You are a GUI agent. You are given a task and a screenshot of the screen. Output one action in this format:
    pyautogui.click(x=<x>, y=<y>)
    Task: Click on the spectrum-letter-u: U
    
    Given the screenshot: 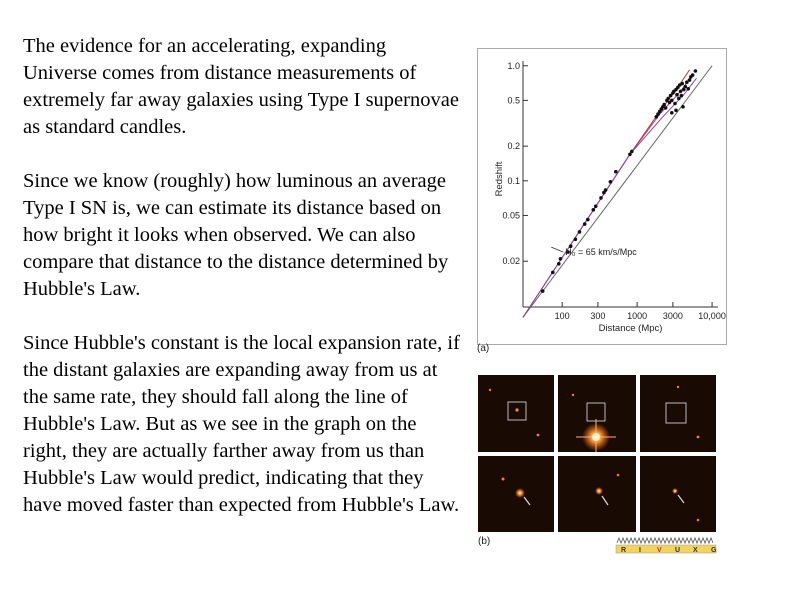 What is the action you would take?
    pyautogui.click(x=677, y=550)
    